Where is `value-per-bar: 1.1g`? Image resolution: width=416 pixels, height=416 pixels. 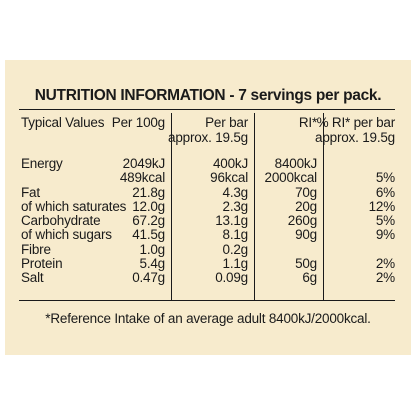 value-per-bar: 1.1g is located at coordinates (235, 263).